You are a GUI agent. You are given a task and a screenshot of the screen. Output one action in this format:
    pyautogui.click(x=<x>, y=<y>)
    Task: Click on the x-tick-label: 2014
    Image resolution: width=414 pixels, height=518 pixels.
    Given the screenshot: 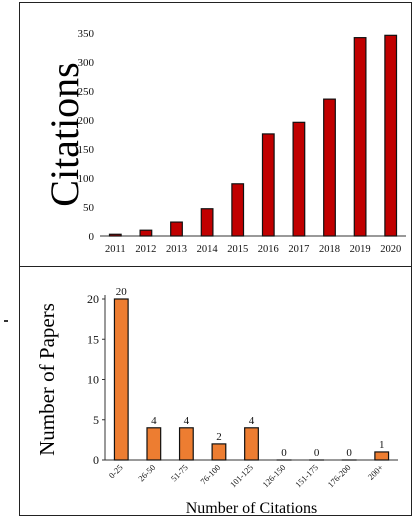 What is the action you would take?
    pyautogui.click(x=208, y=249)
    